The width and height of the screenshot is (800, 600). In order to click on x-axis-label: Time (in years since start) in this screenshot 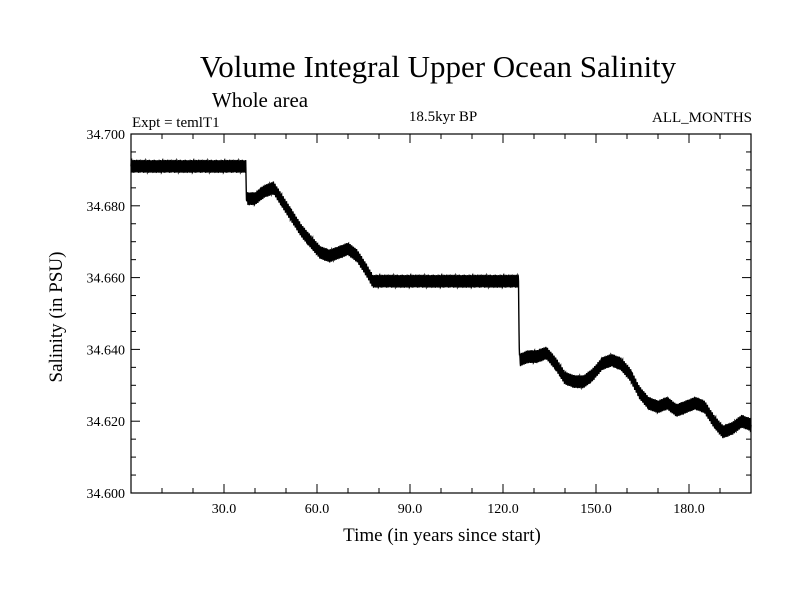, I will do `click(442, 535)`.